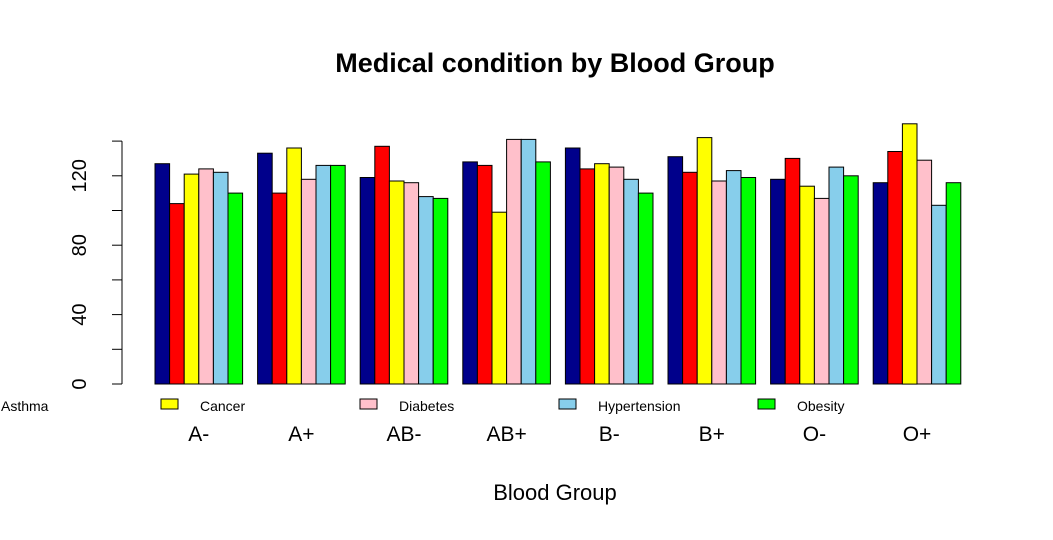 Image resolution: width=1053 pixels, height=540 pixels. I want to click on bar-B--Diabetes, so click(602, 274).